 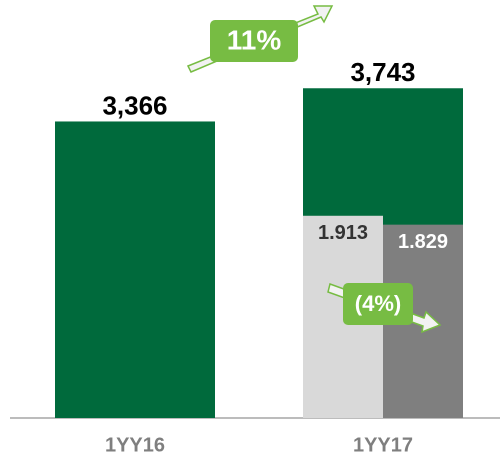 What do you see at coordinates (382, 72) in the screenshot?
I see `value-label: 3,743` at bounding box center [382, 72].